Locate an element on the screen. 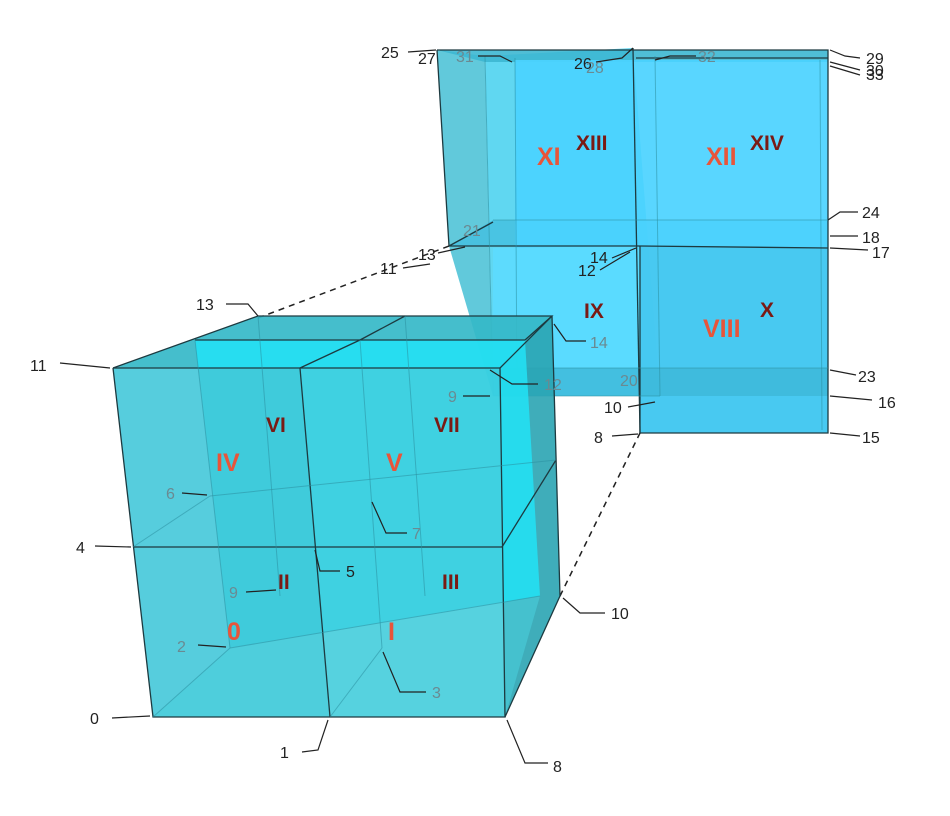 This screenshot has width=950, height=816. leader-l25 is located at coordinates (422, 51).